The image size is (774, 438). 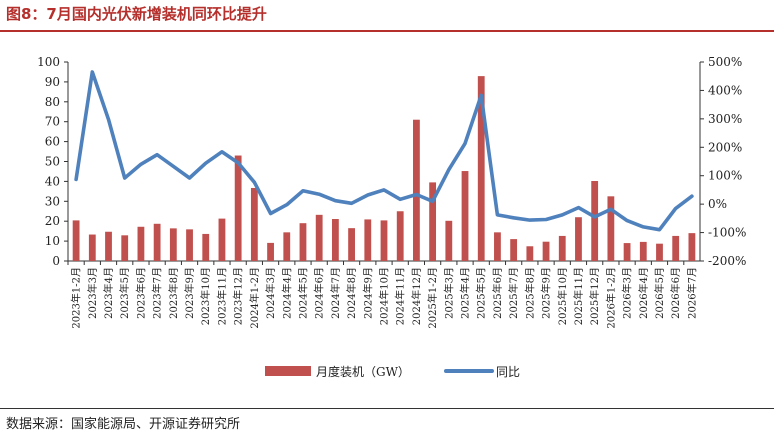 I want to click on left-tick-label: 60, so click(x=52, y=142).